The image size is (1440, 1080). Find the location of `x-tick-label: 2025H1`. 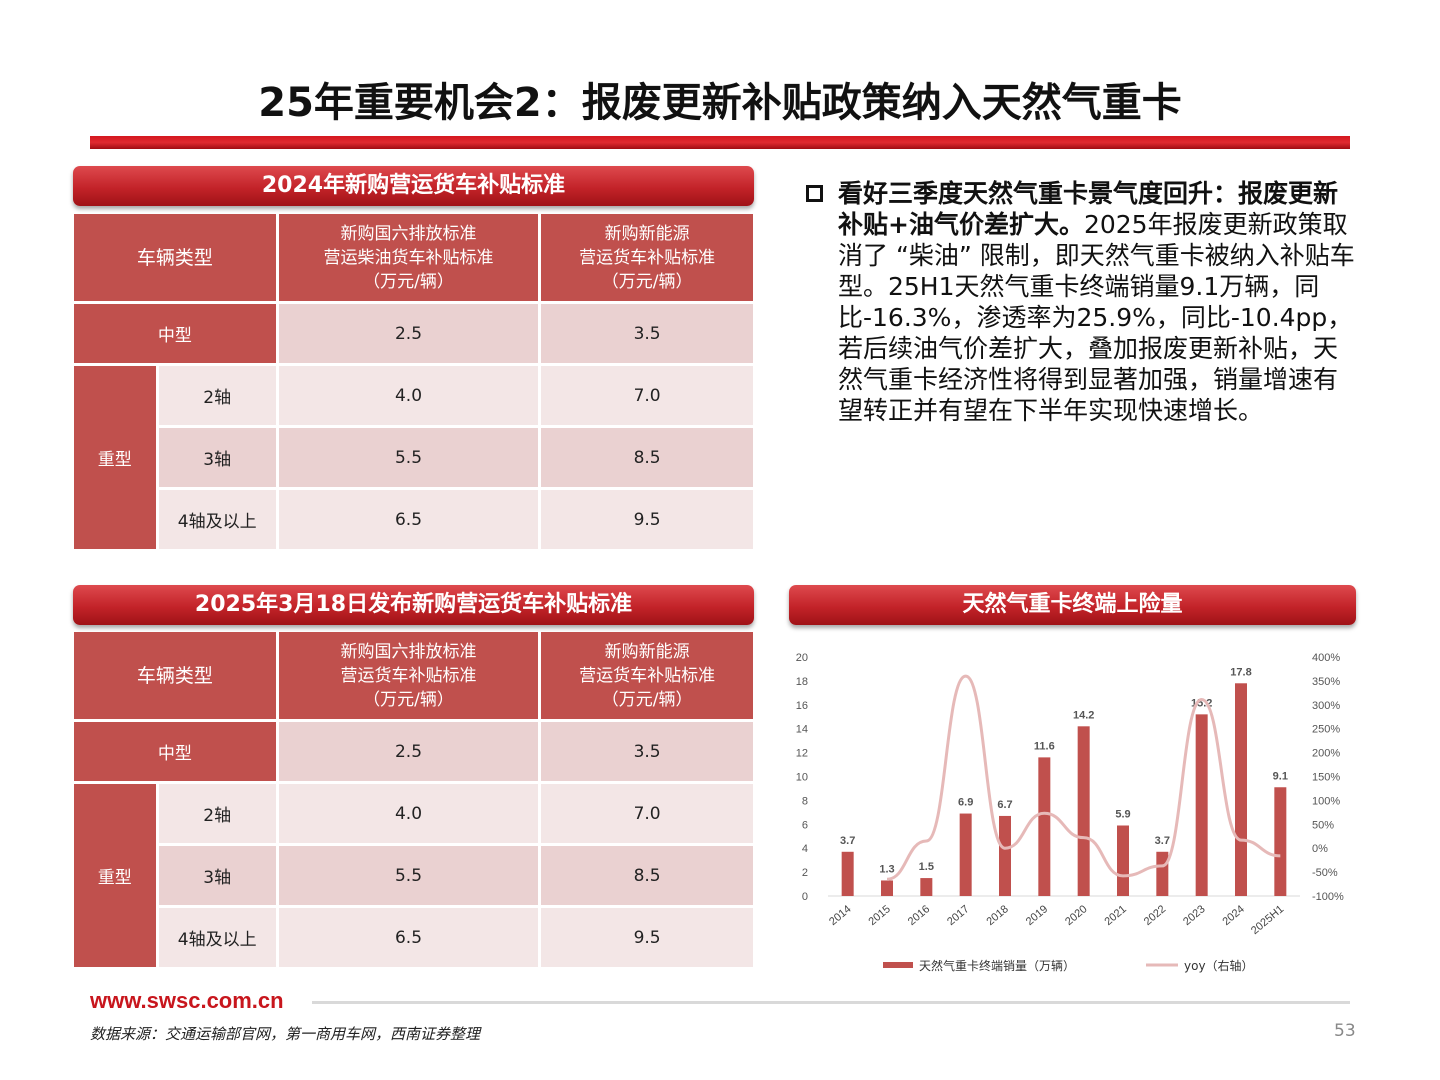

x-tick-label: 2025H1 is located at coordinates (1267, 920).